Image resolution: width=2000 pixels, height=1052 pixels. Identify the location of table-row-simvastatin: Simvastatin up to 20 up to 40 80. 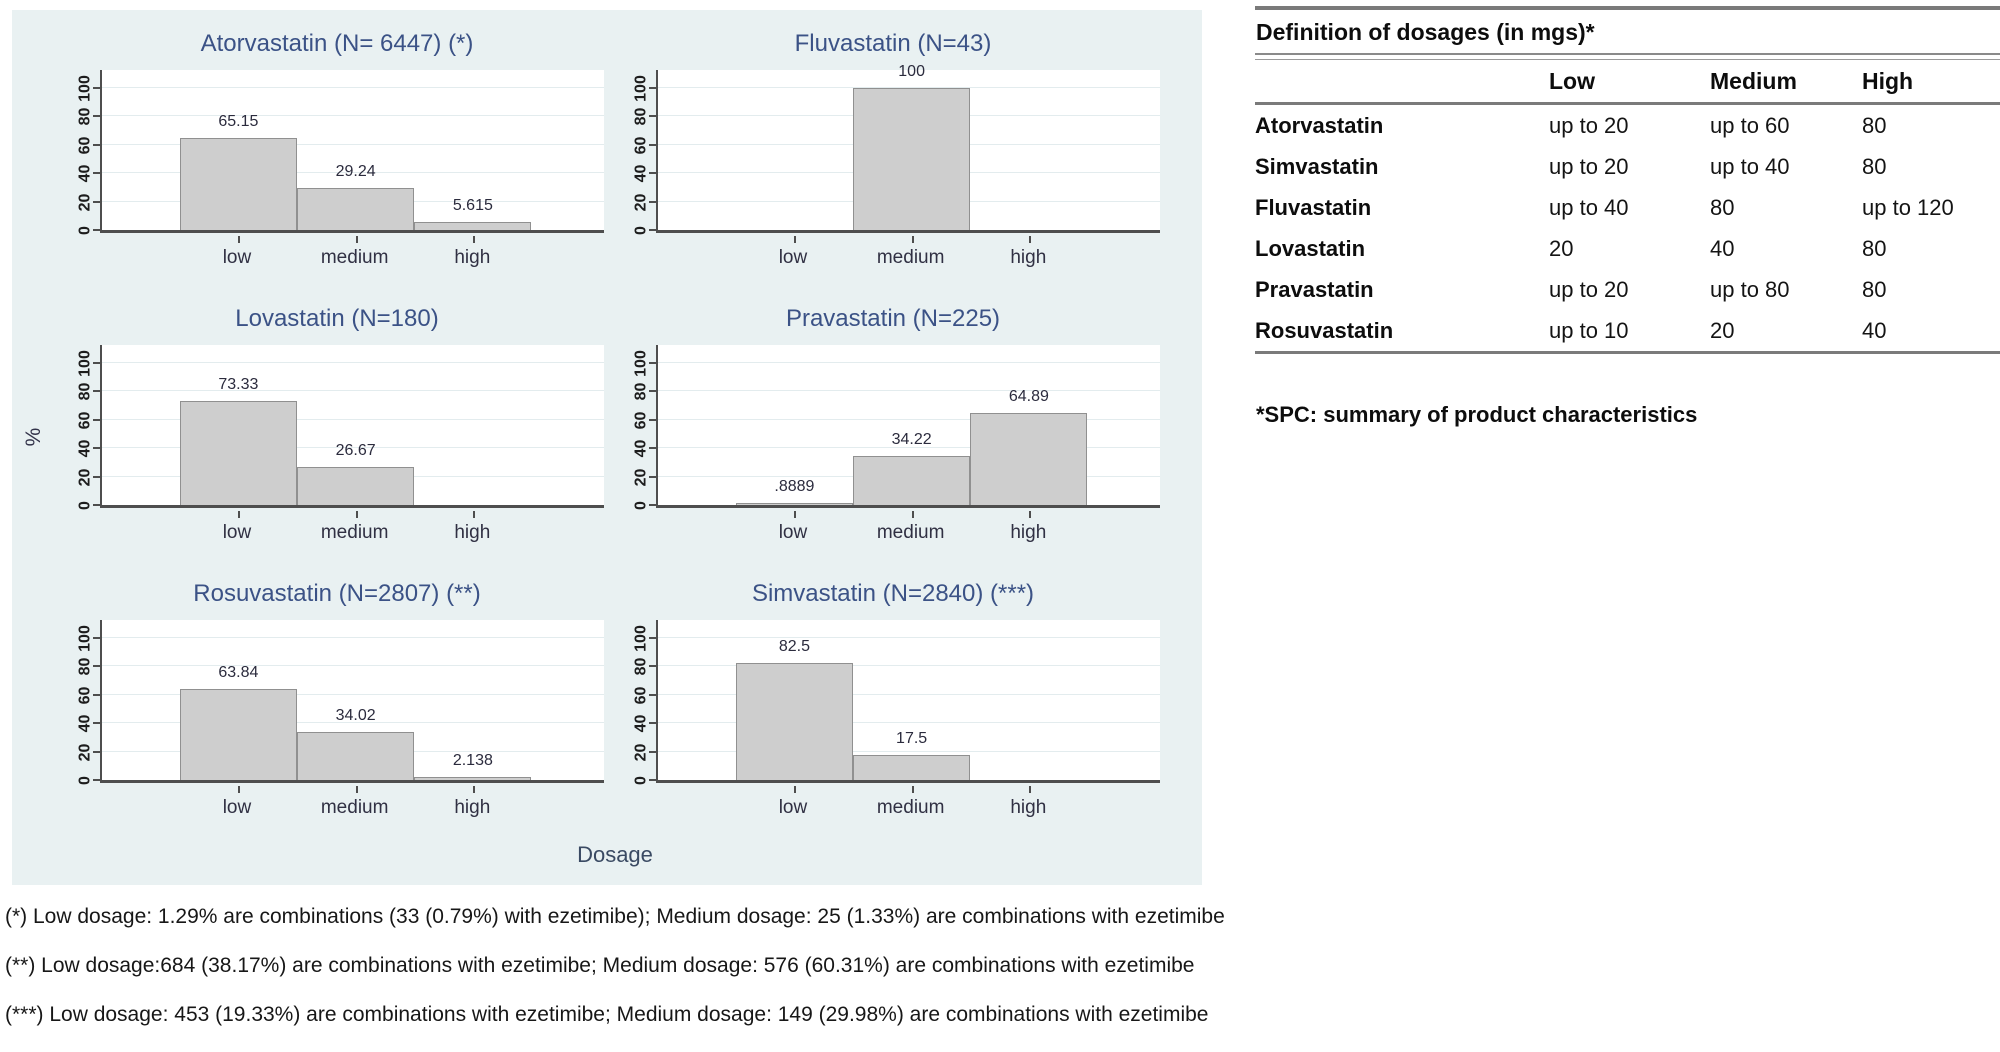
(1627, 166).